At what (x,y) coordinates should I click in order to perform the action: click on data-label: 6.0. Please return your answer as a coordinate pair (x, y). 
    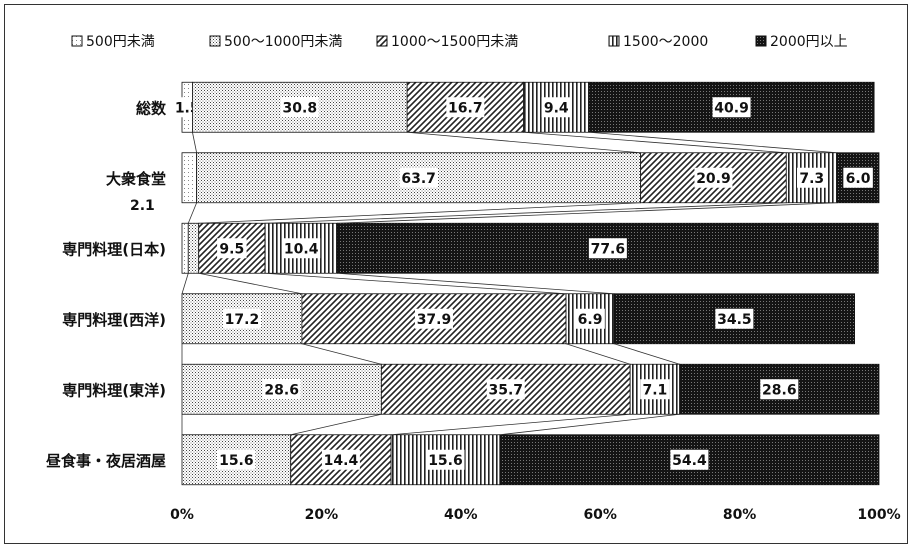
    Looking at the image, I should click on (858, 179).